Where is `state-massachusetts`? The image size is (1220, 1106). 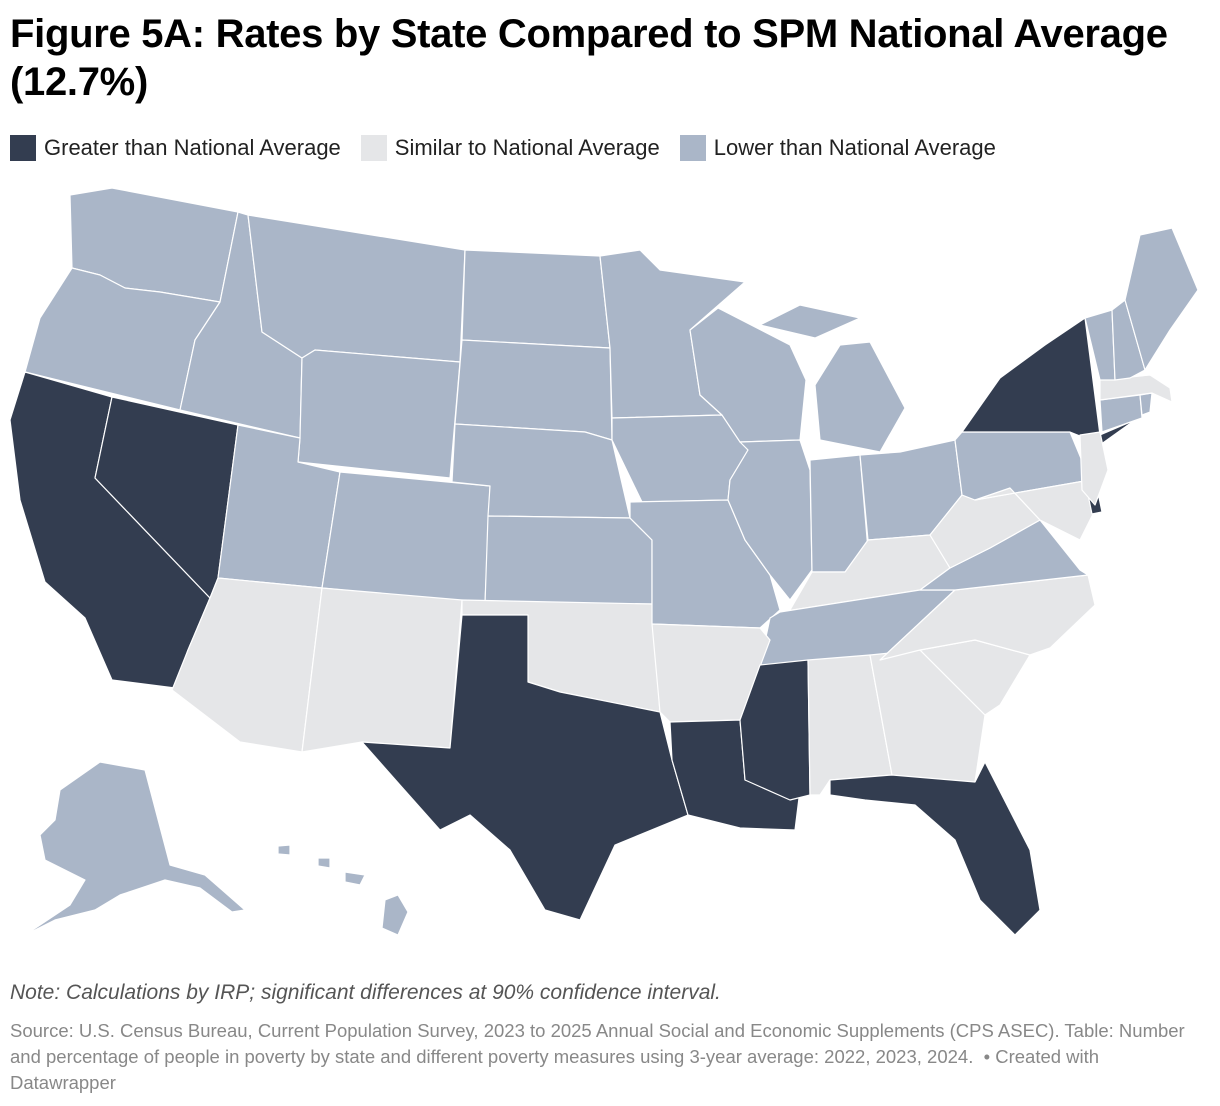 state-massachusetts is located at coordinates (1136, 388).